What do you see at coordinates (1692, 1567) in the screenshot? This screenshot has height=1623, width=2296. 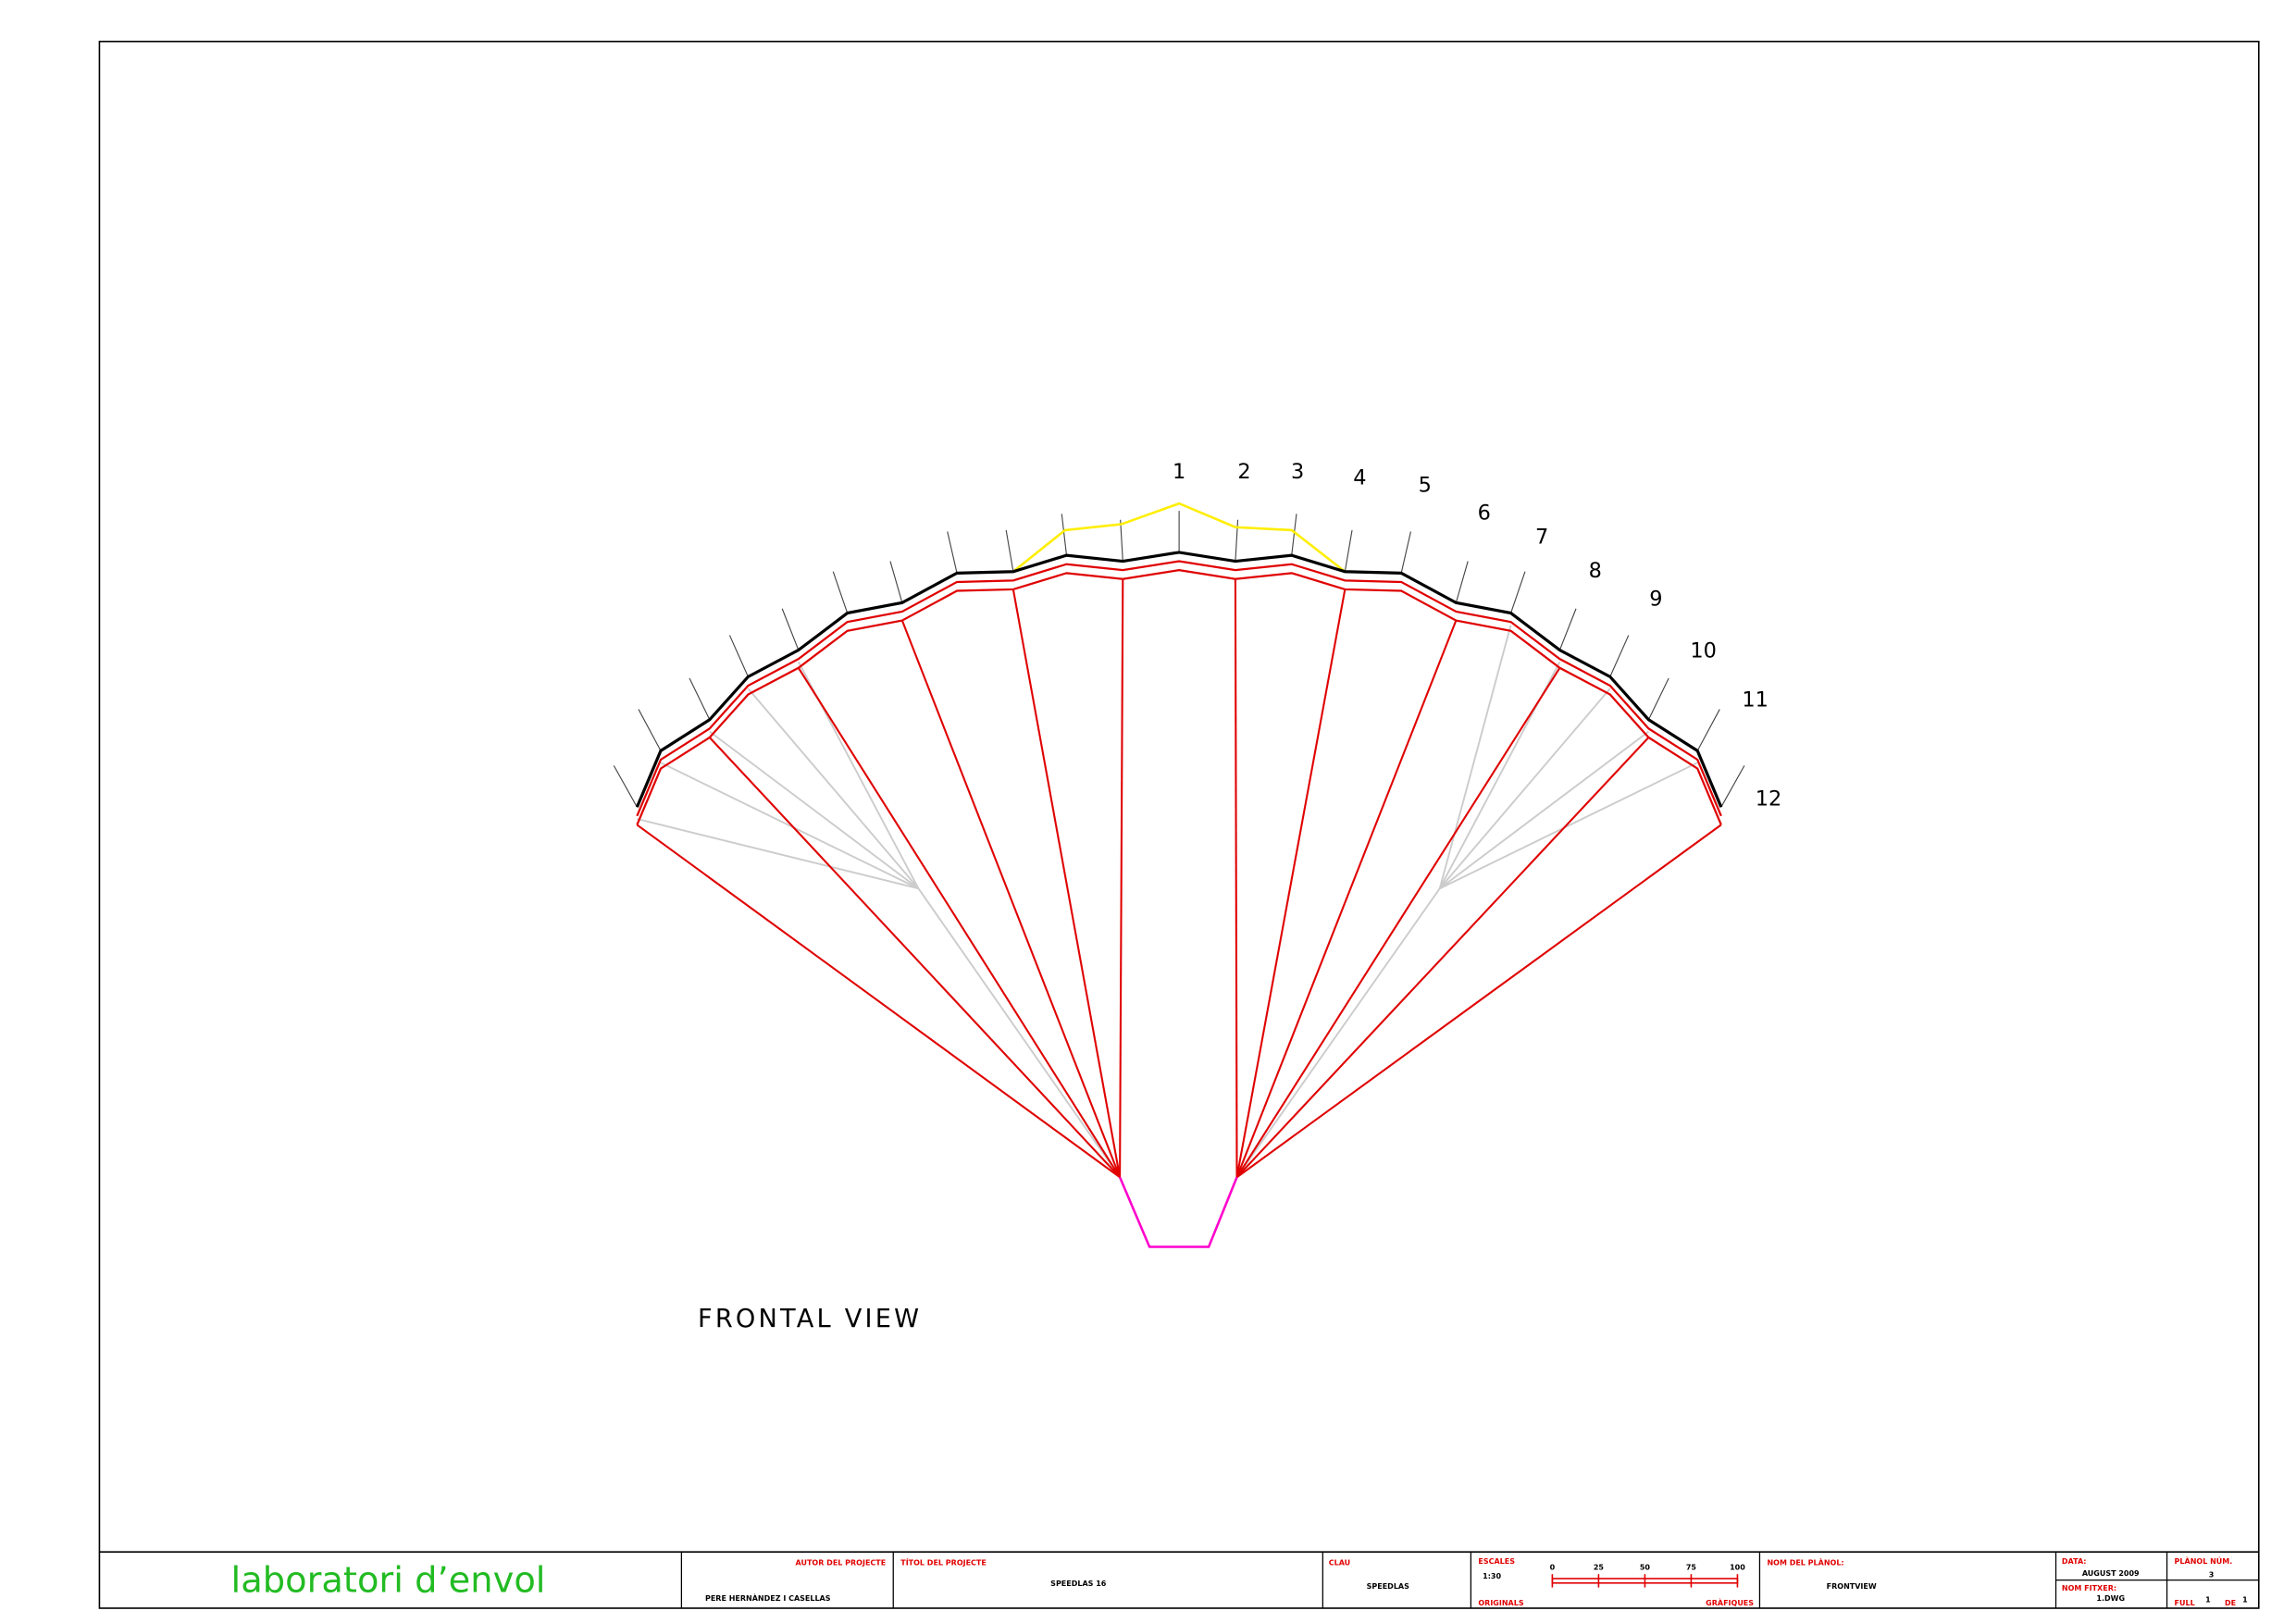 I see `scale-tick-label: 75` at bounding box center [1692, 1567].